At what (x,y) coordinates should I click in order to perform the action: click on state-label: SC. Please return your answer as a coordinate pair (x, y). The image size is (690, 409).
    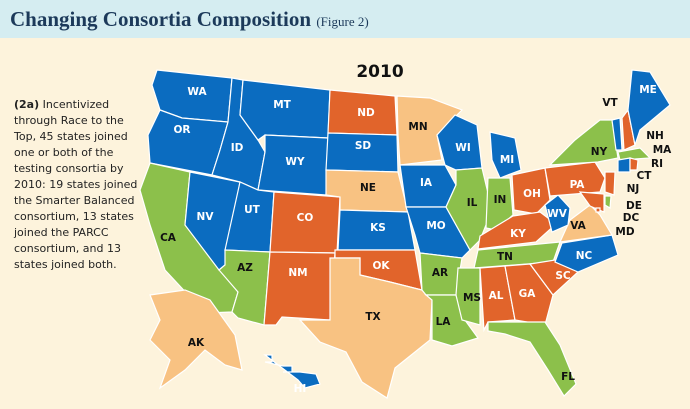
    Looking at the image, I should click on (563, 276).